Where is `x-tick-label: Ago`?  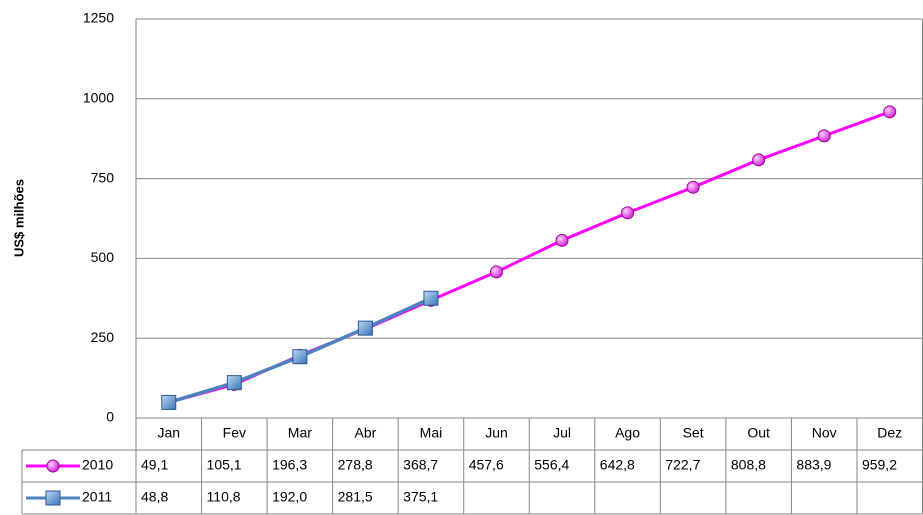 x-tick-label: Ago is located at coordinates (627, 433).